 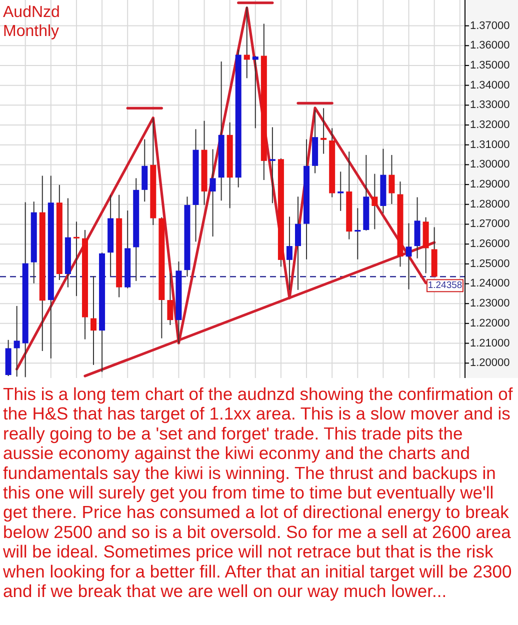 I want to click on y-tick-label: 1.32000, so click(x=490, y=125).